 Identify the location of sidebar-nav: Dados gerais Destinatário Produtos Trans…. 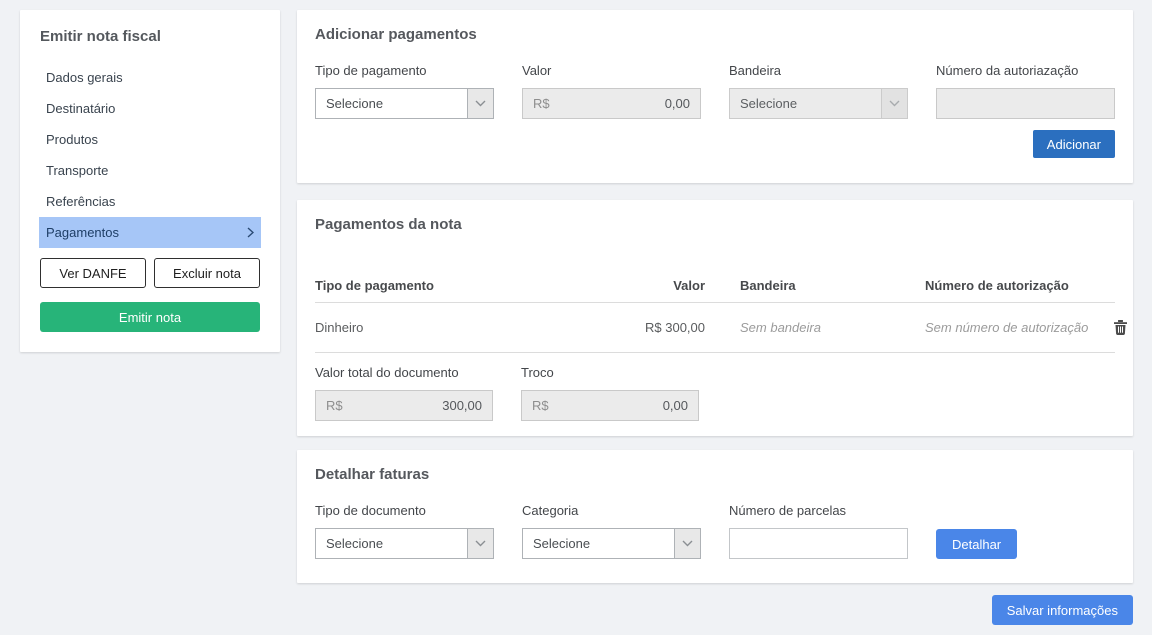
(150, 155).